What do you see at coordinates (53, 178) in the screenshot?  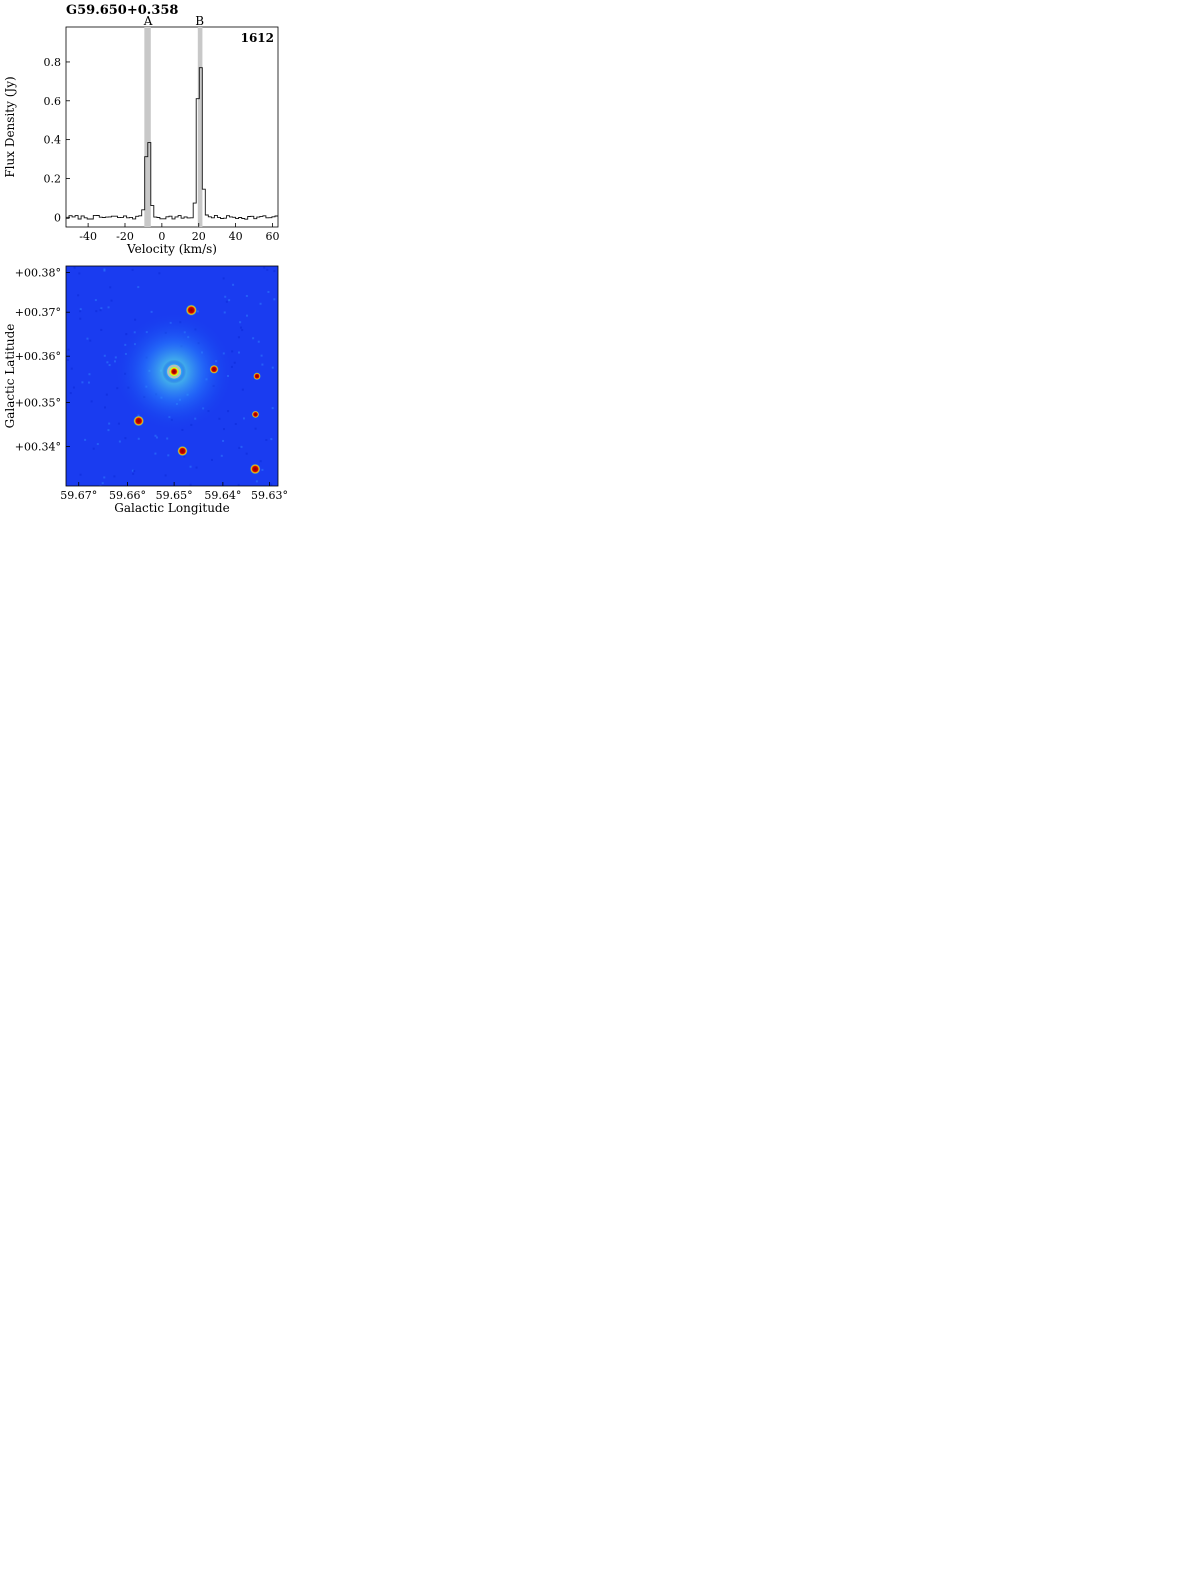 I see `y-tick-label: 0.2` at bounding box center [53, 178].